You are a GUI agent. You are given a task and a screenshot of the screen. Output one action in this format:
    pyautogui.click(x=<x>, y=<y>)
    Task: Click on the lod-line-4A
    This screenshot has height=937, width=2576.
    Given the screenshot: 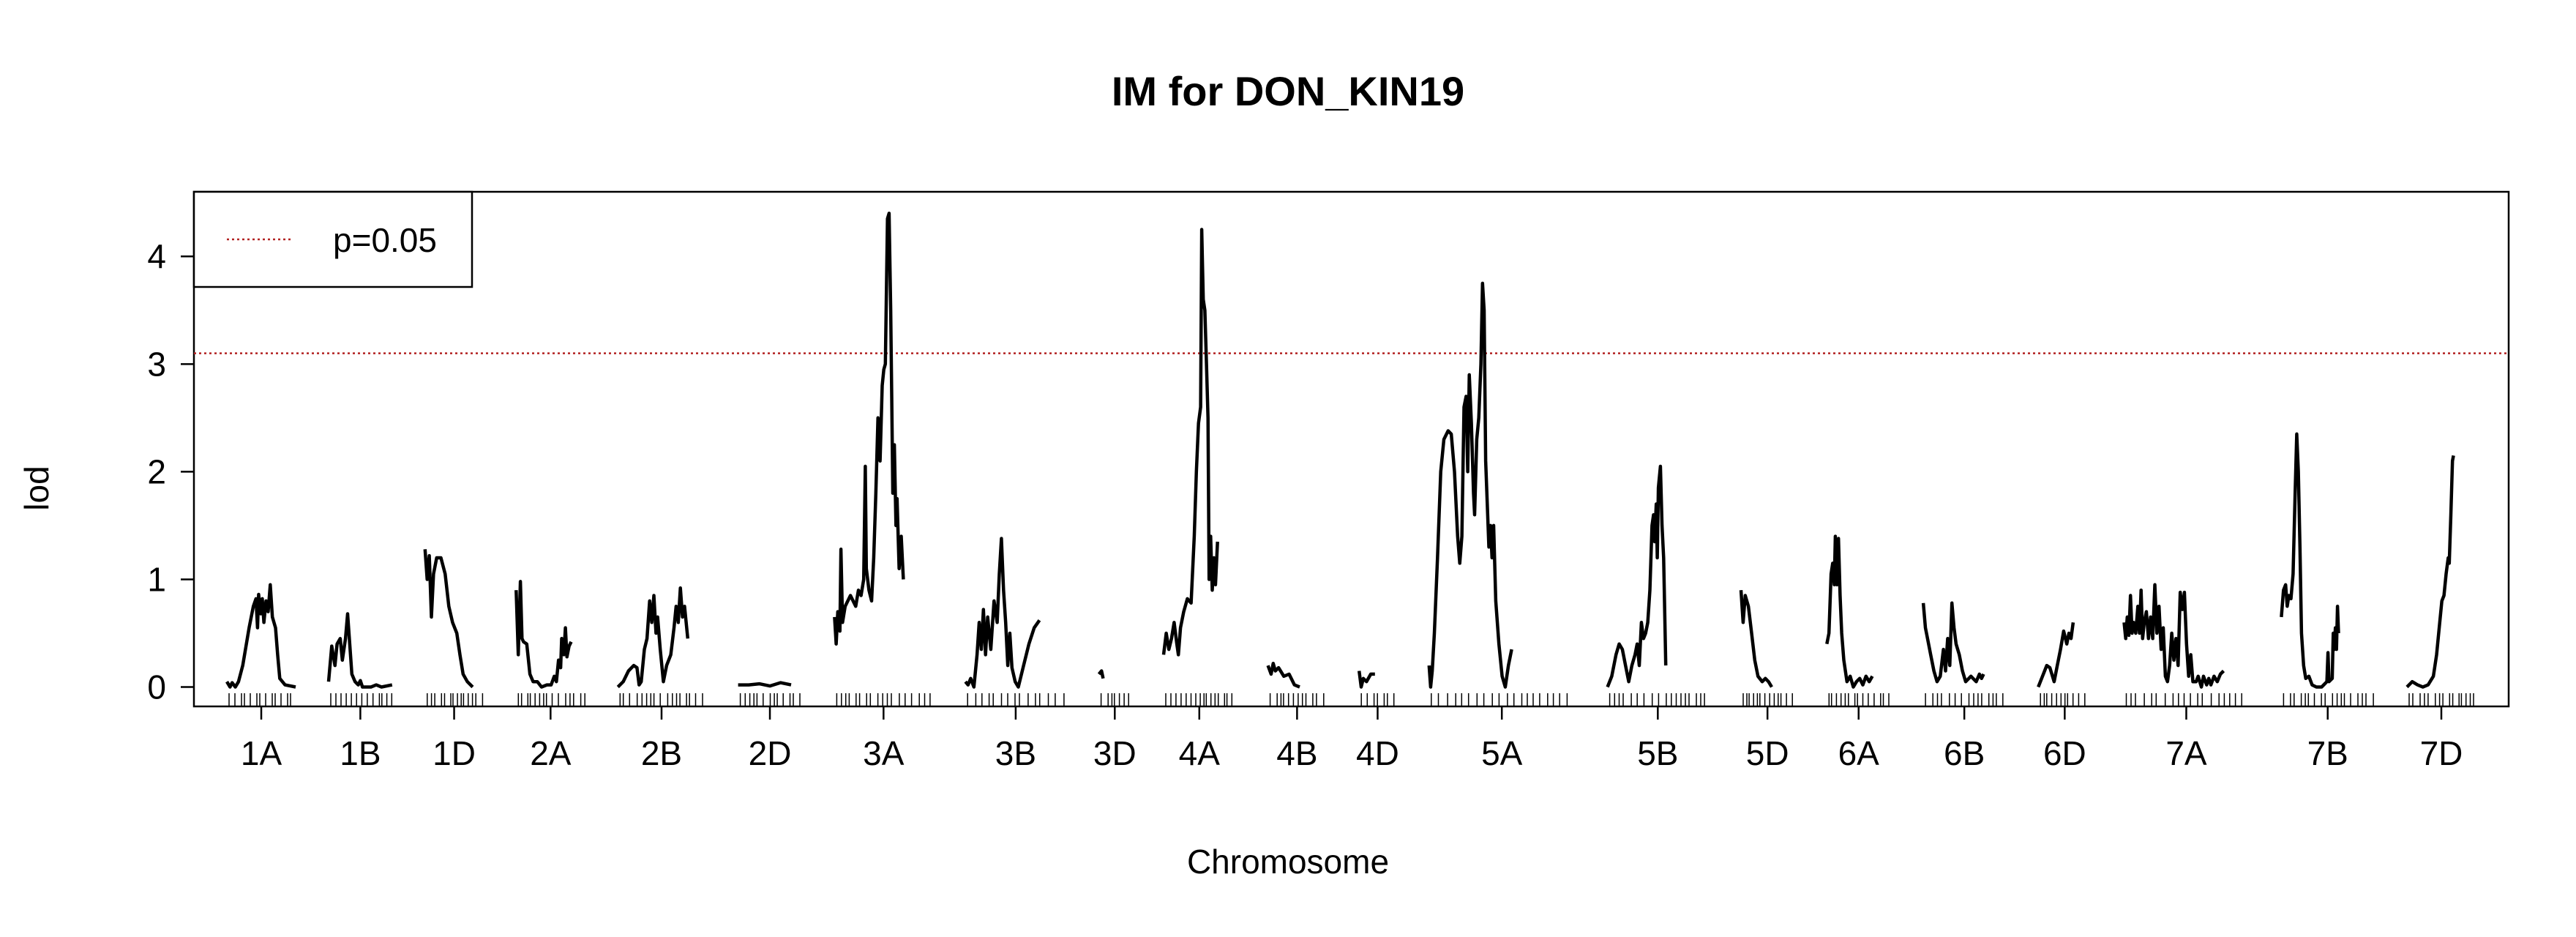 What is the action you would take?
    pyautogui.click(x=1190, y=442)
    